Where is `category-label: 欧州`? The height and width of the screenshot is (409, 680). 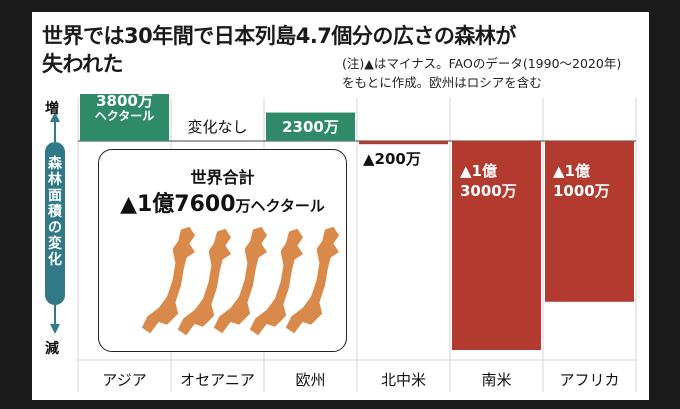 category-label: 欧州 is located at coordinates (310, 380).